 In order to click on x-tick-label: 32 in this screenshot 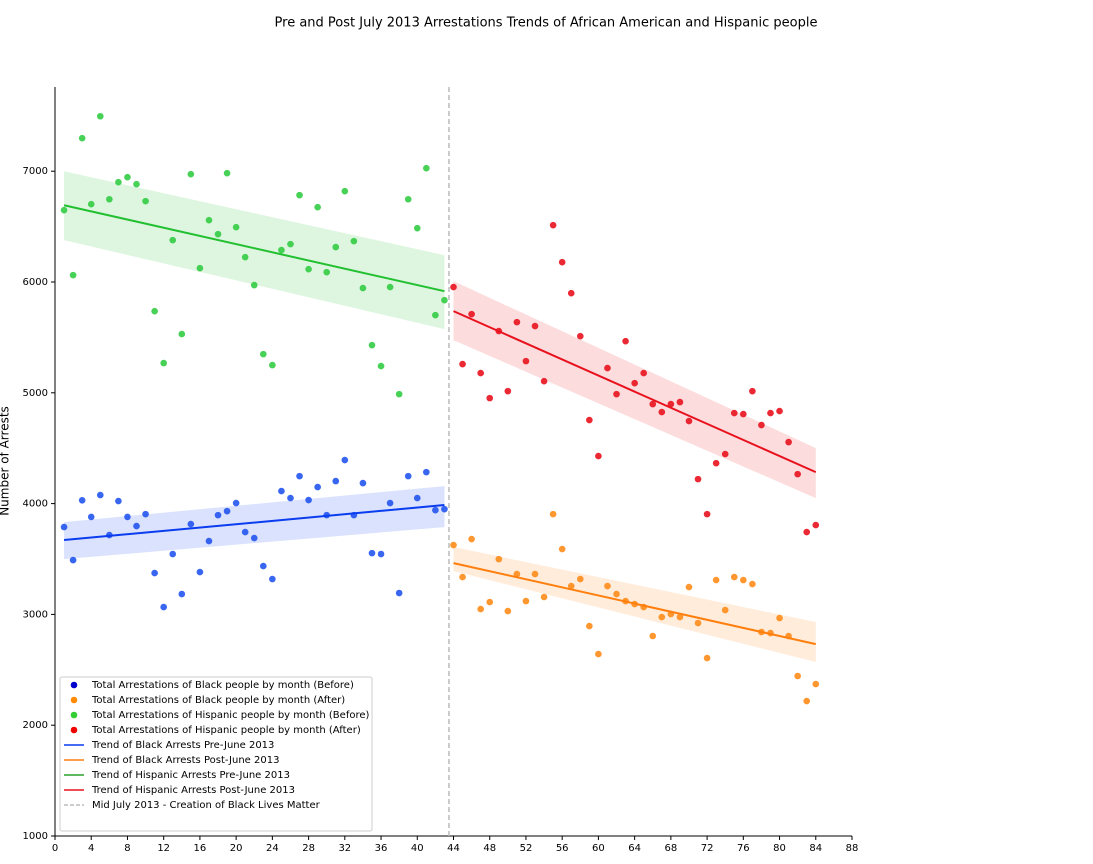, I will do `click(344, 848)`.